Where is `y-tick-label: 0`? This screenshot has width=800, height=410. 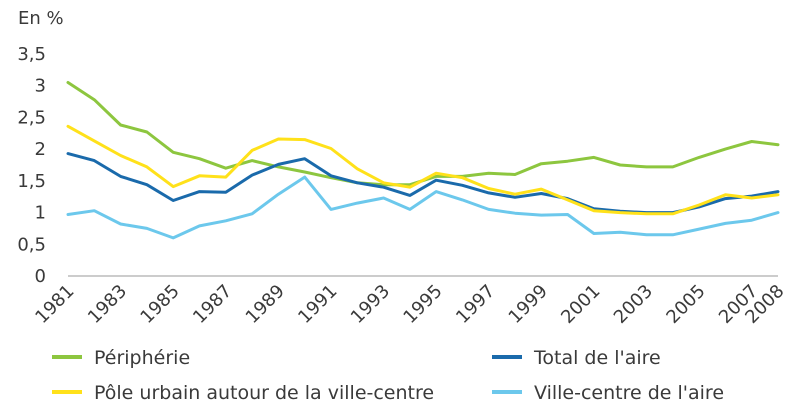
y-tick-label: 0 is located at coordinates (40, 276).